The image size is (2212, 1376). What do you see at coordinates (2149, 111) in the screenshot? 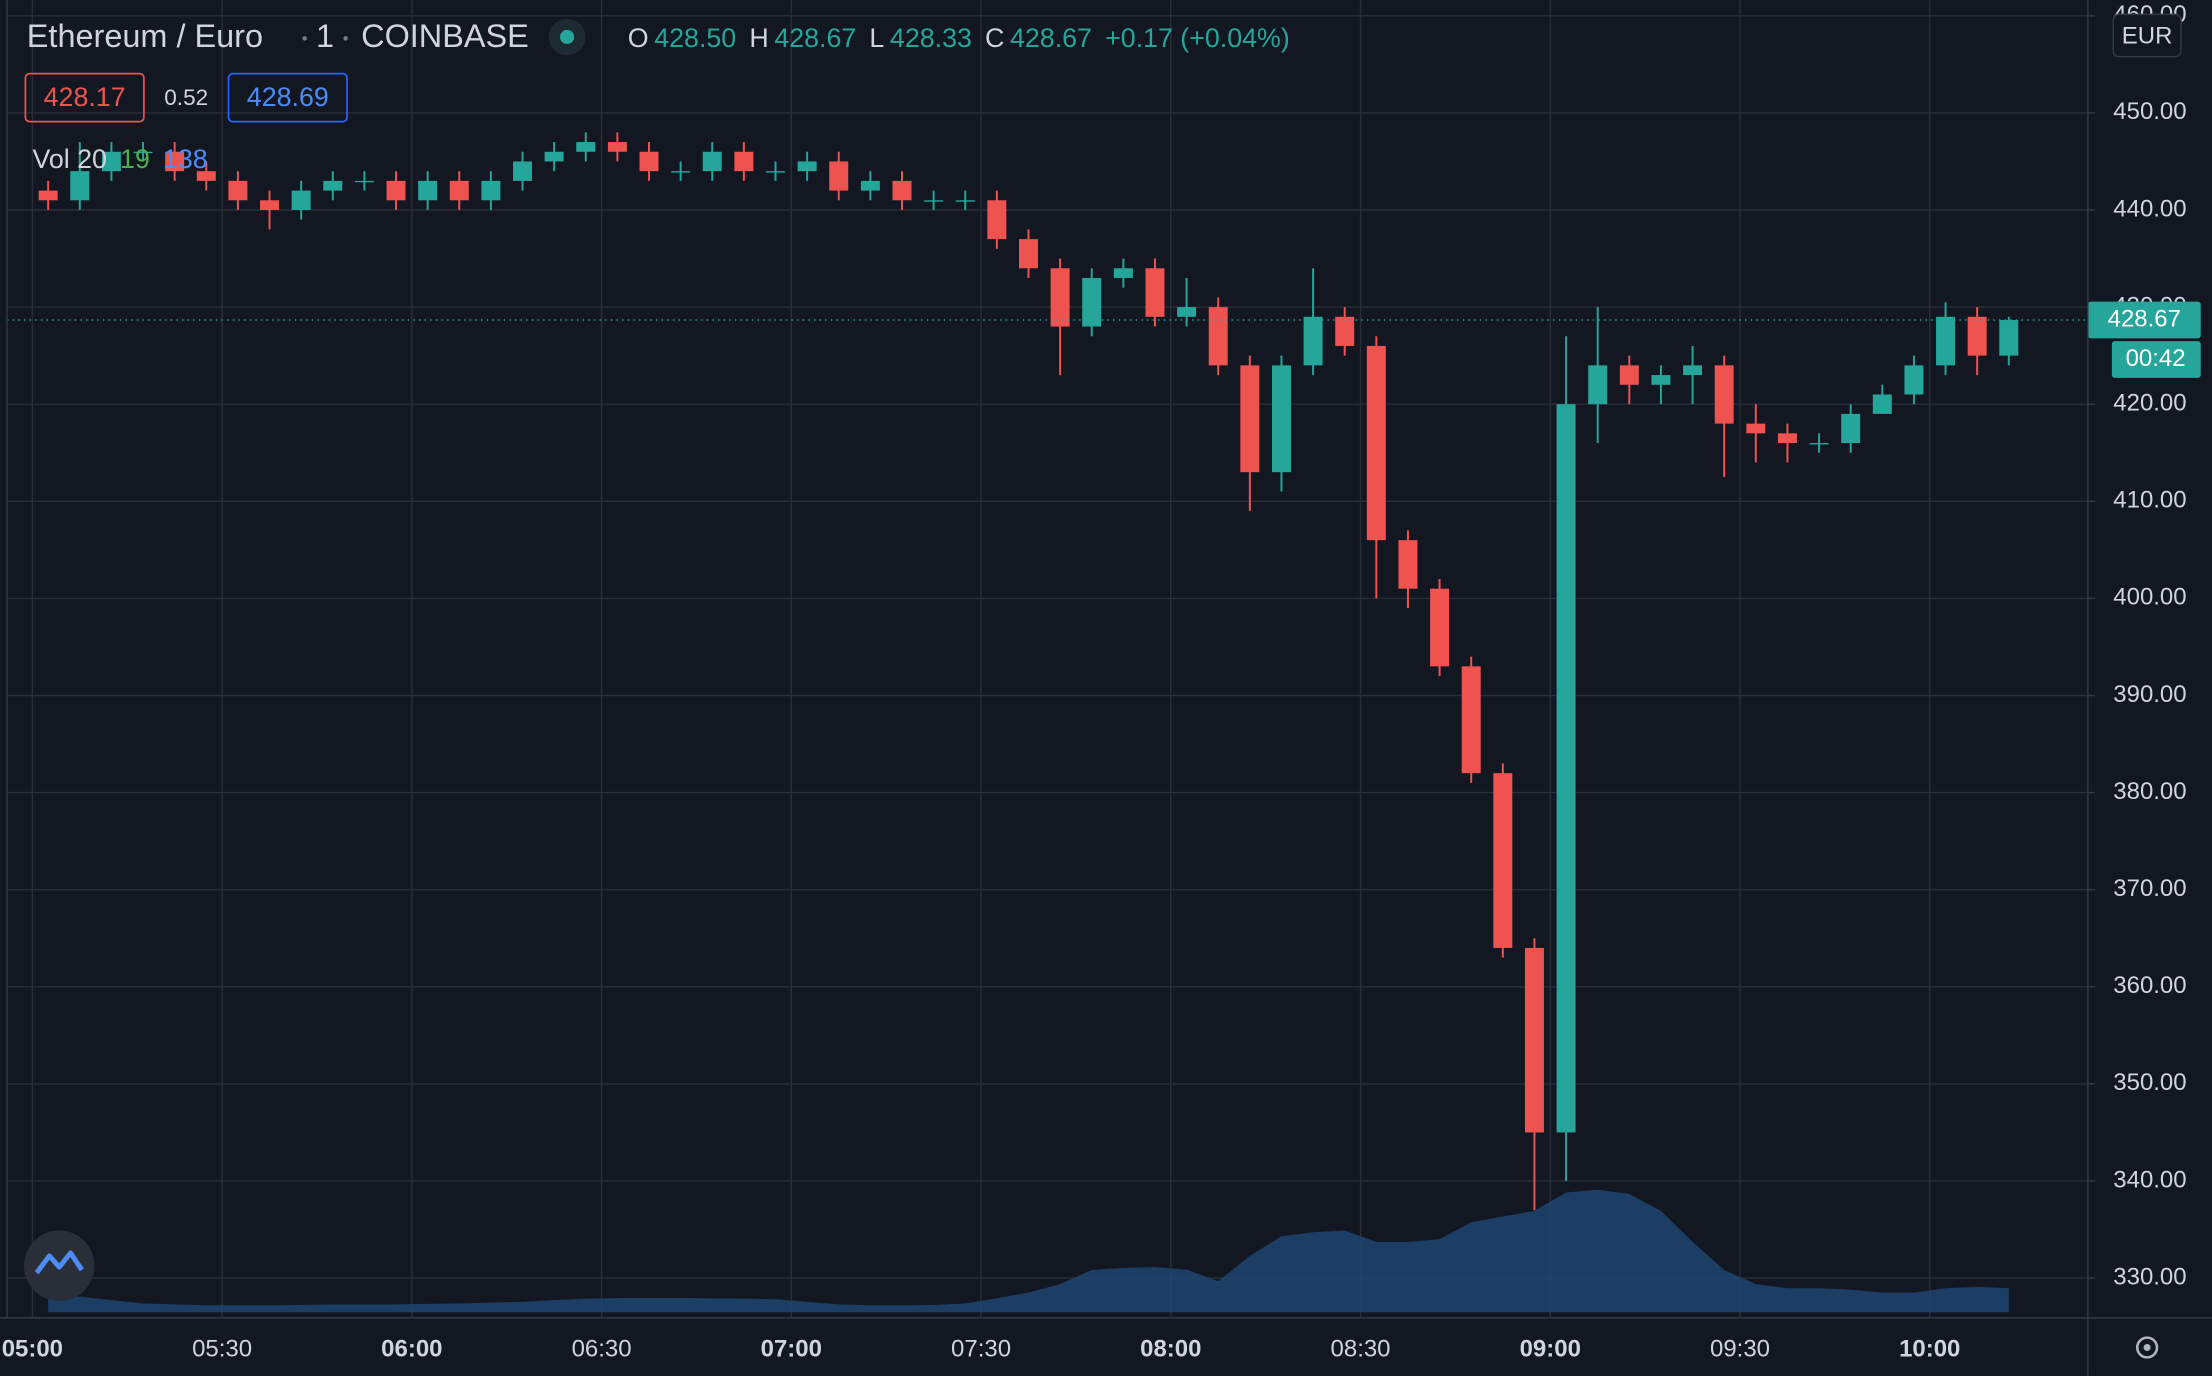
I see `y-tick-label: 450.00` at bounding box center [2149, 111].